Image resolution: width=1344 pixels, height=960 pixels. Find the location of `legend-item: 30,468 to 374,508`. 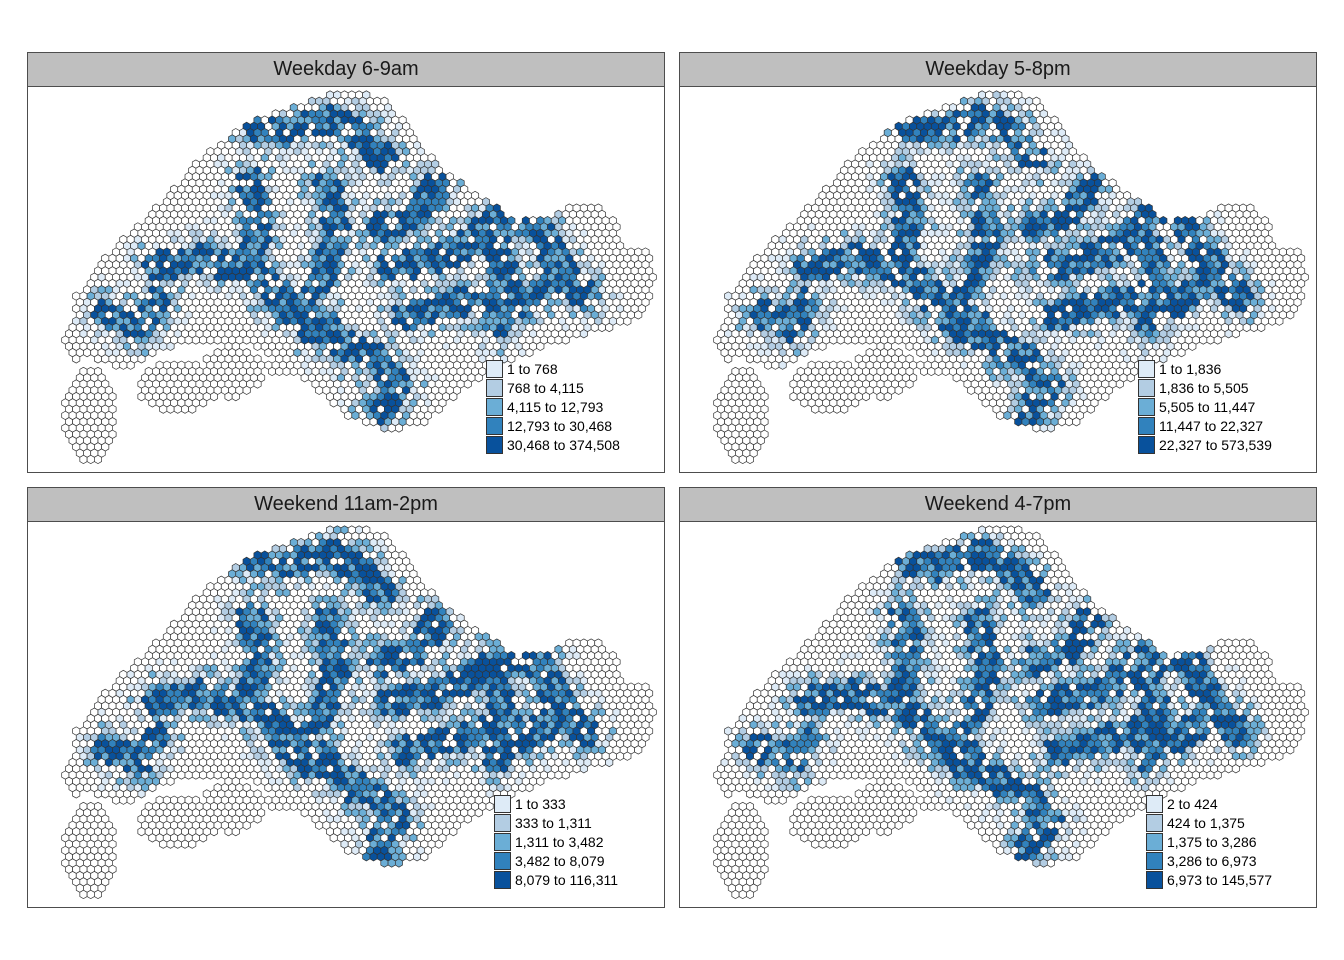

legend-item: 30,468 to 374,508 is located at coordinates (553, 444).